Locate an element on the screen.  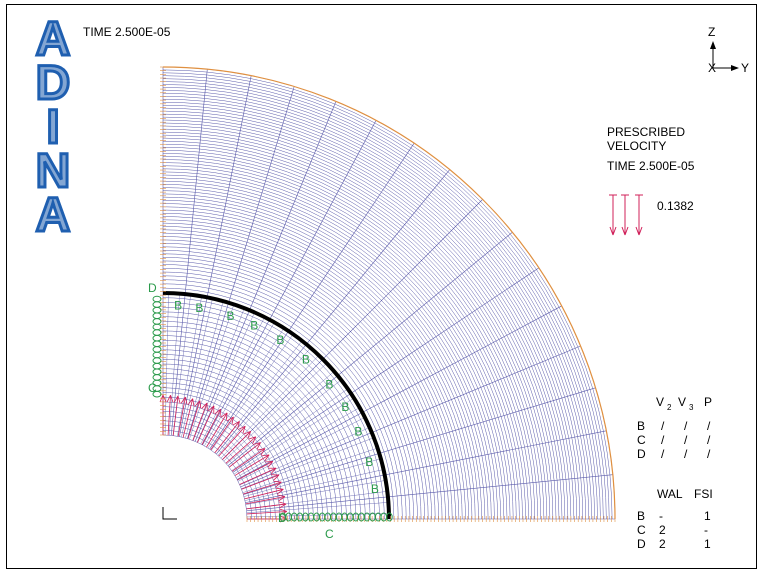
boundary-d-label-bottom: D is located at coordinates (282, 518).